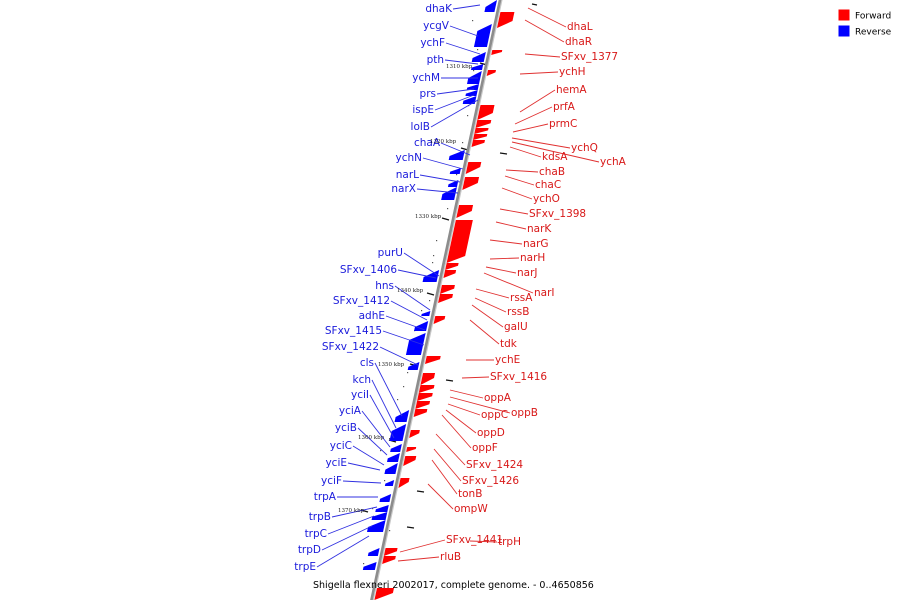 This screenshot has height=600, width=900. Describe the element at coordinates (372, 316) in the screenshot. I see `gene-label-adhe: adhE` at that location.